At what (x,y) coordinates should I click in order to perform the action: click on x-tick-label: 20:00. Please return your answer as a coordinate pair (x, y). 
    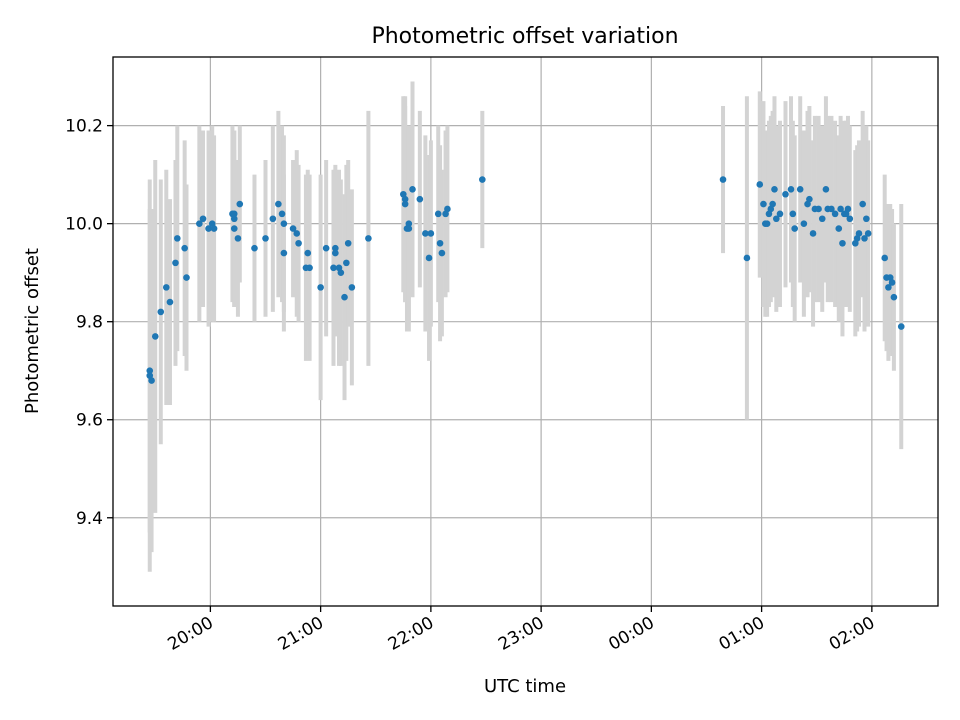
    Looking at the image, I should click on (190, 634).